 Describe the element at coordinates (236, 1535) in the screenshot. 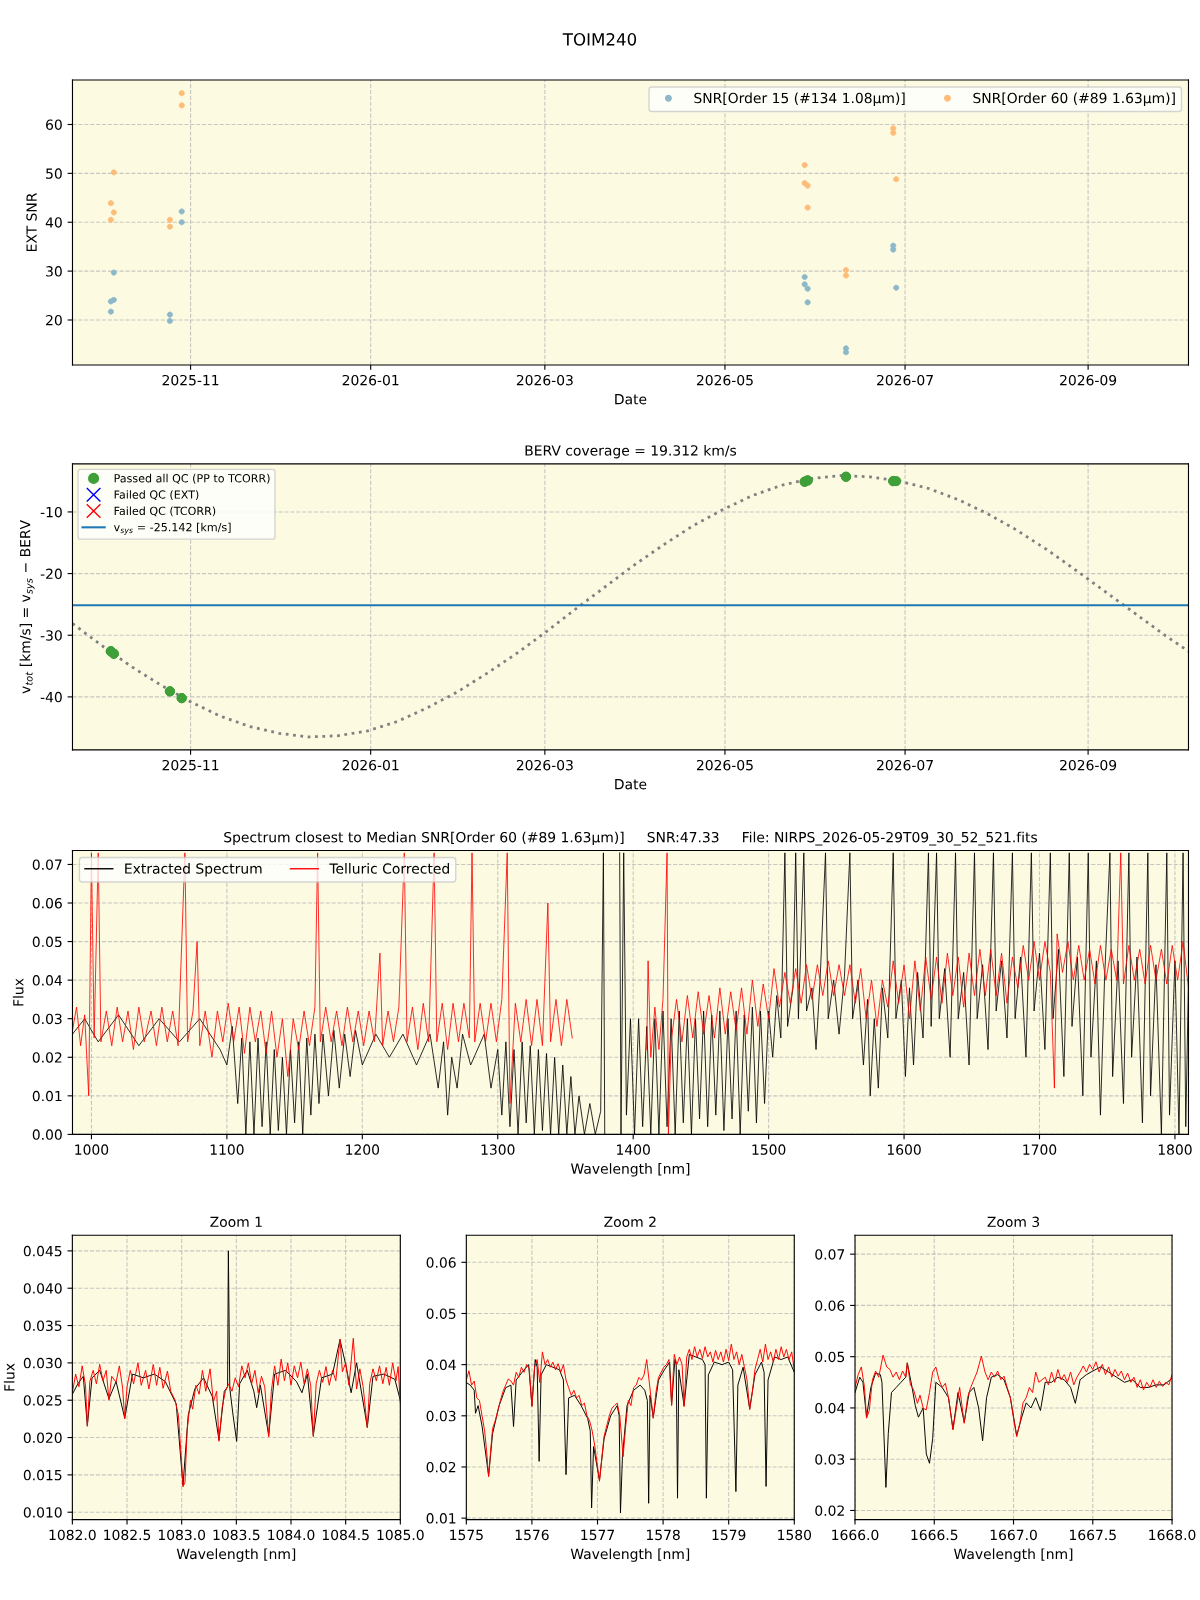

I see `x-tick-label: 1083.5` at that location.